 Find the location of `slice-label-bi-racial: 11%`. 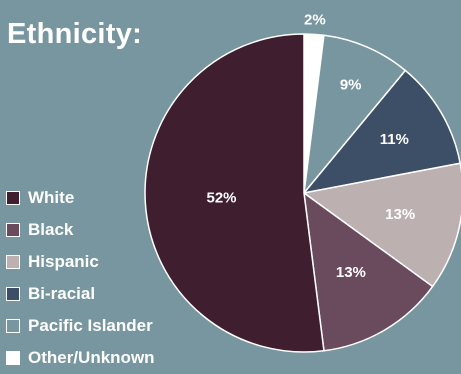

slice-label-bi-racial: 11% is located at coordinates (394, 139).